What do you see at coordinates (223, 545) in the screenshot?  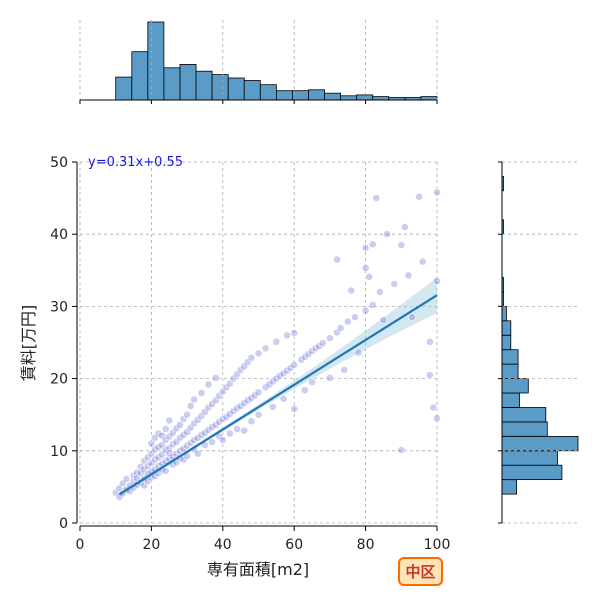 I see `x-tick-label: 40` at bounding box center [223, 545].